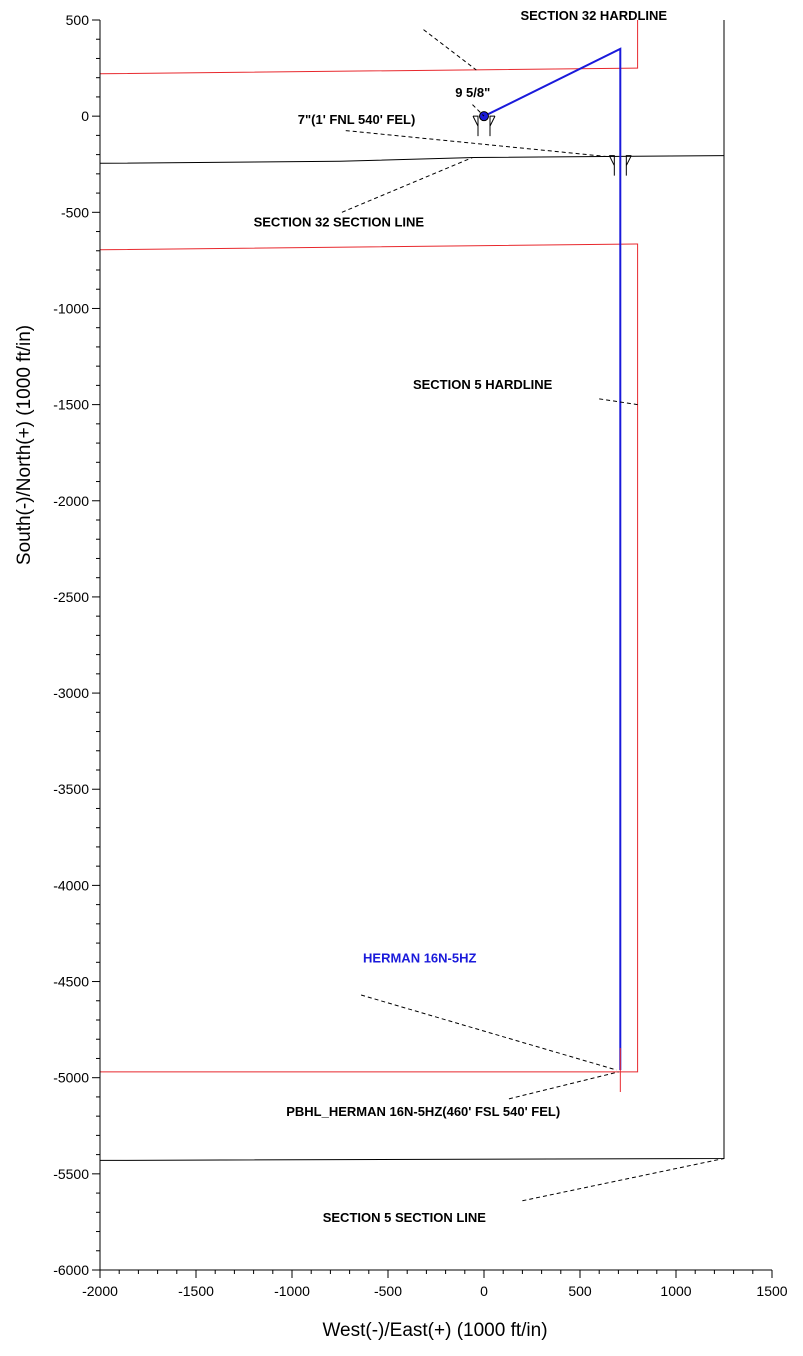 This screenshot has height=1356, width=803. Describe the element at coordinates (71, 308) in the screenshot. I see `y-tick-label: -1000` at that location.